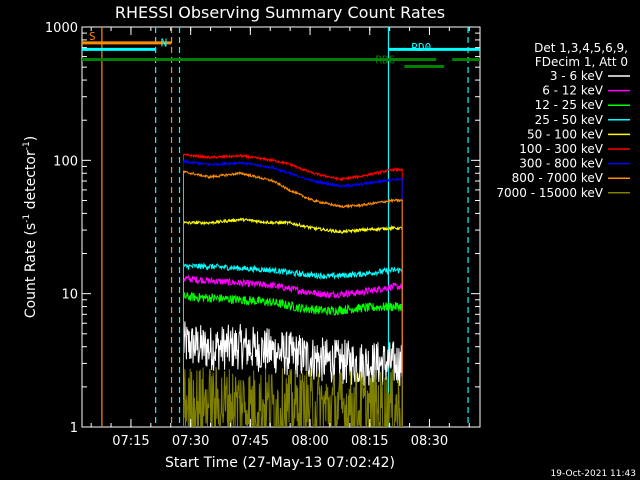 The height and width of the screenshot is (480, 640). What do you see at coordinates (27, 218) in the screenshot?
I see `y-label-sup1: -1` at bounding box center [27, 218].